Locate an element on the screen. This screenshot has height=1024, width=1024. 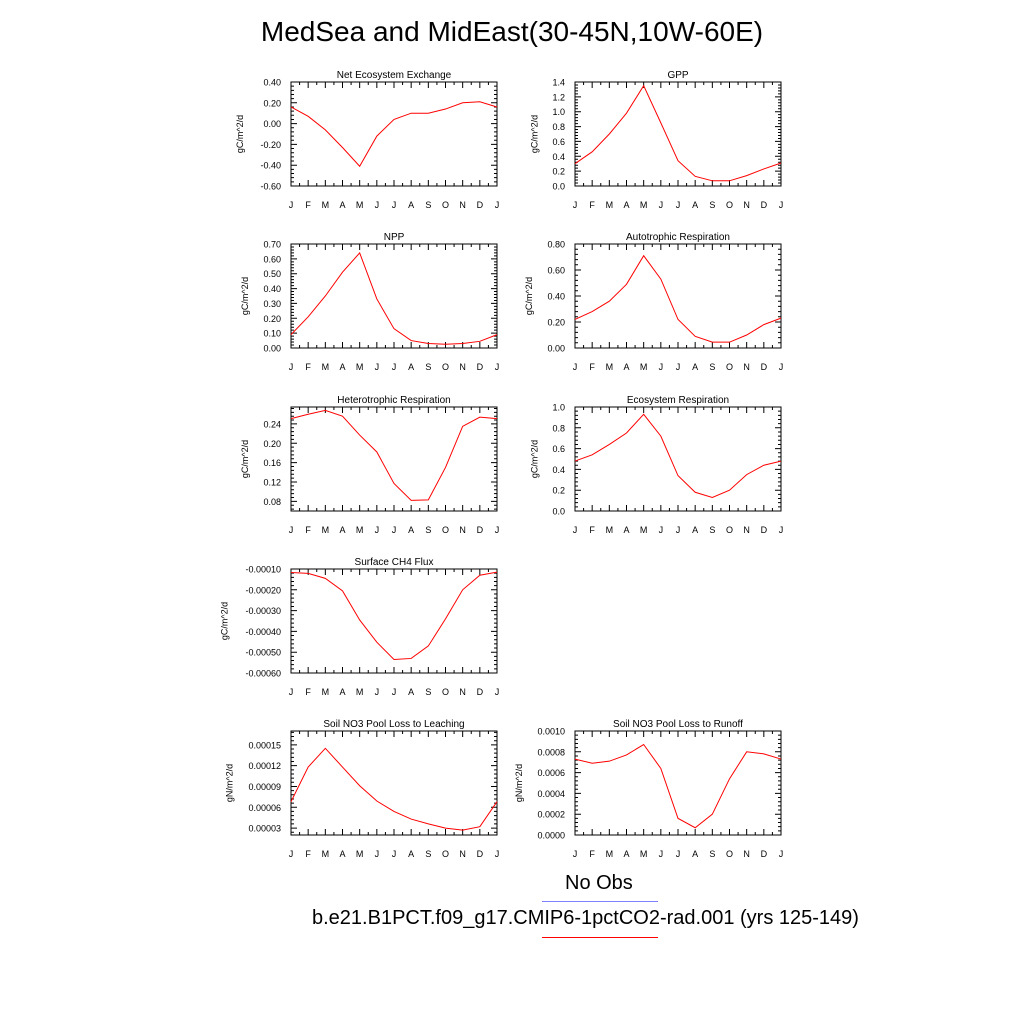
x-tick-label: N is located at coordinates (746, 205).